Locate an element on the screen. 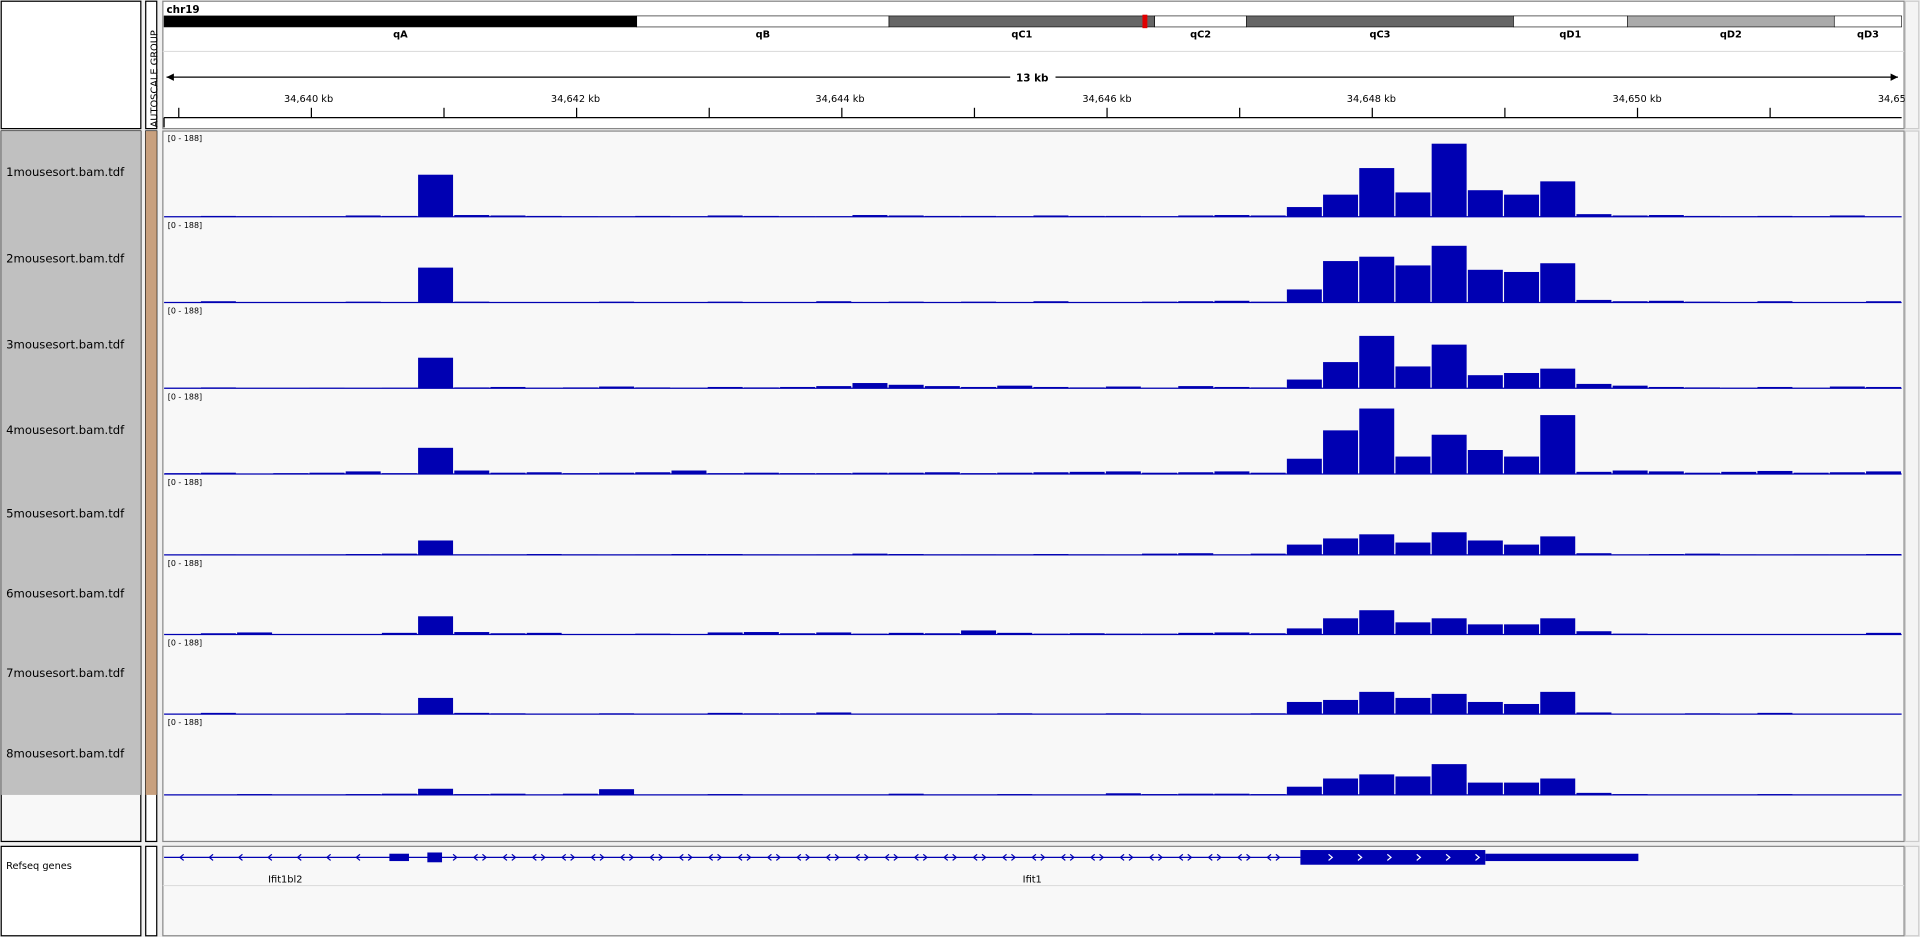 This screenshot has height=937, width=1920. autoscale-label: AUTOSCALE GROUP is located at coordinates (154, 78).